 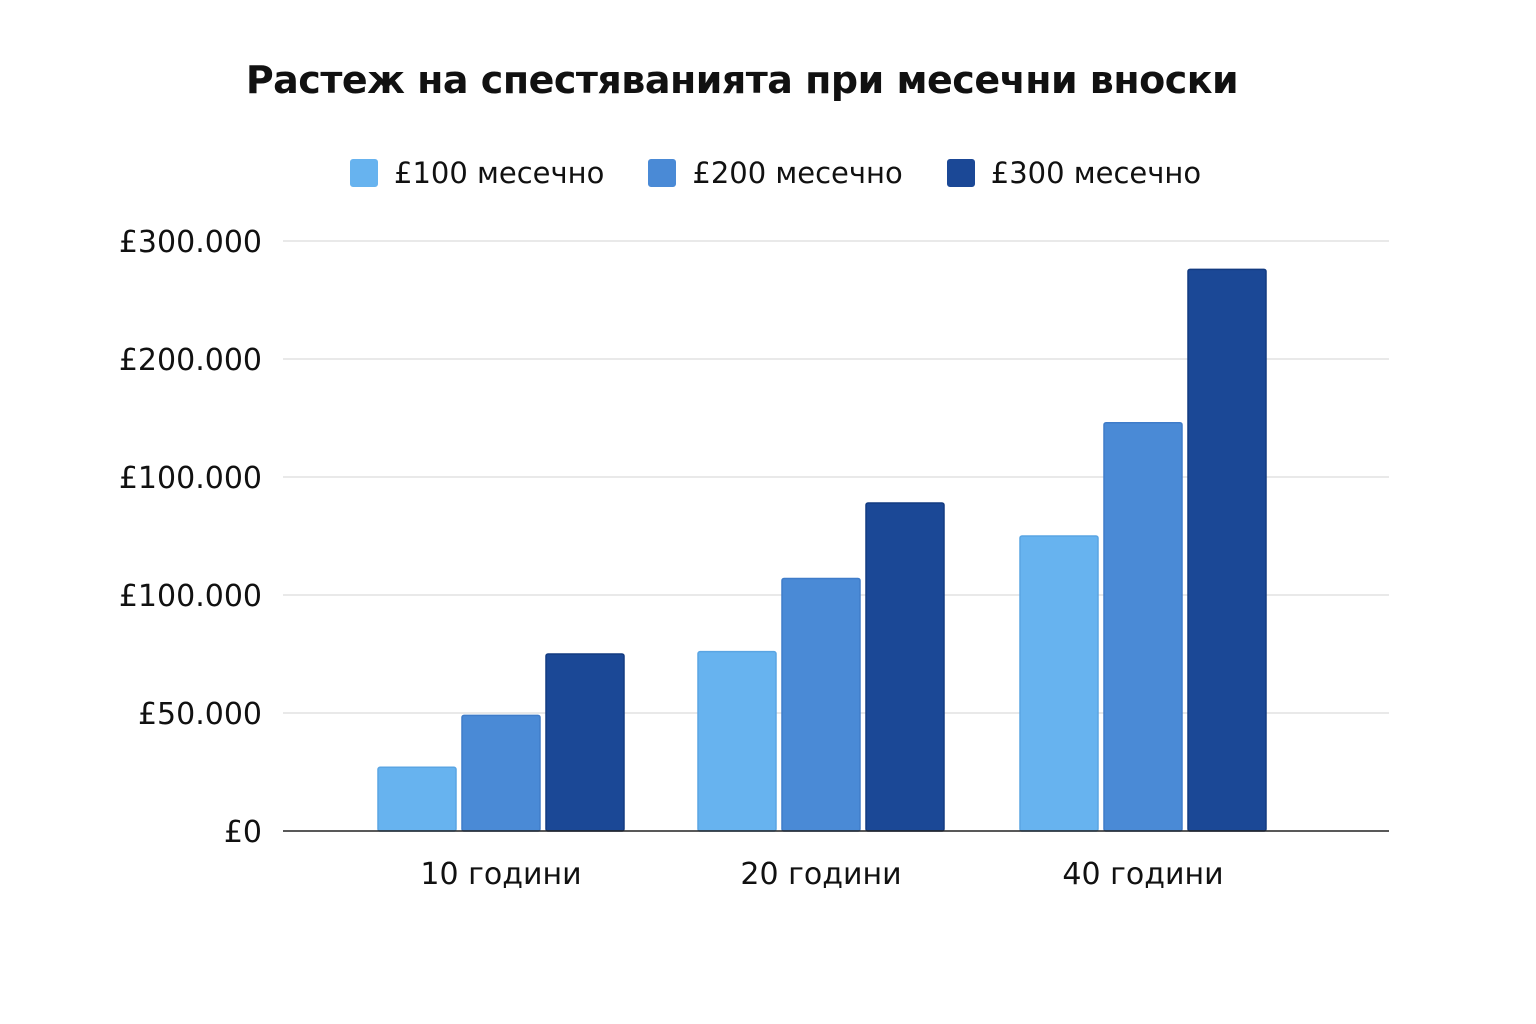 What do you see at coordinates (190, 242) in the screenshot?
I see `y-tick-label: £300.000` at bounding box center [190, 242].